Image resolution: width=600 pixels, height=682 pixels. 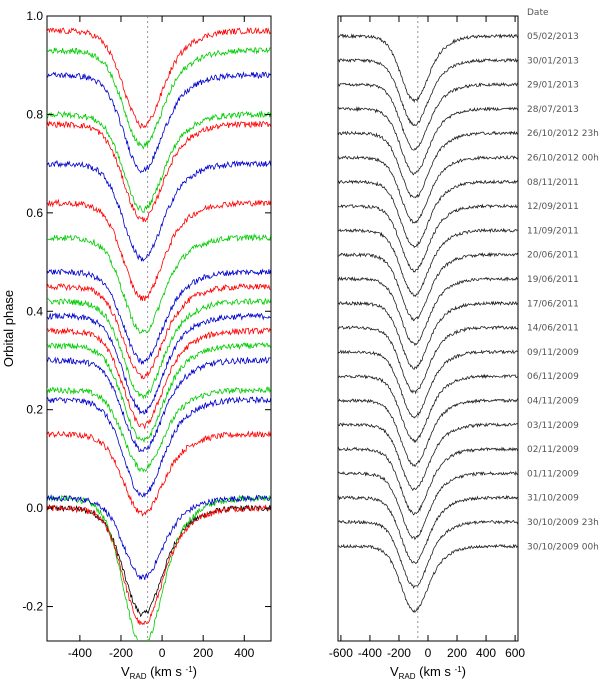 I want to click on right-x-tick-label: -400, so click(x=370, y=653).